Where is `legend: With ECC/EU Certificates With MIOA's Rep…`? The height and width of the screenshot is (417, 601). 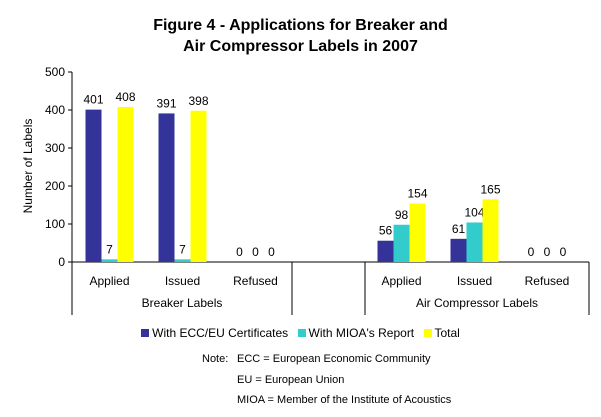
legend: With ECC/EU Certificates With MIOA's Rep… is located at coordinates (300, 333).